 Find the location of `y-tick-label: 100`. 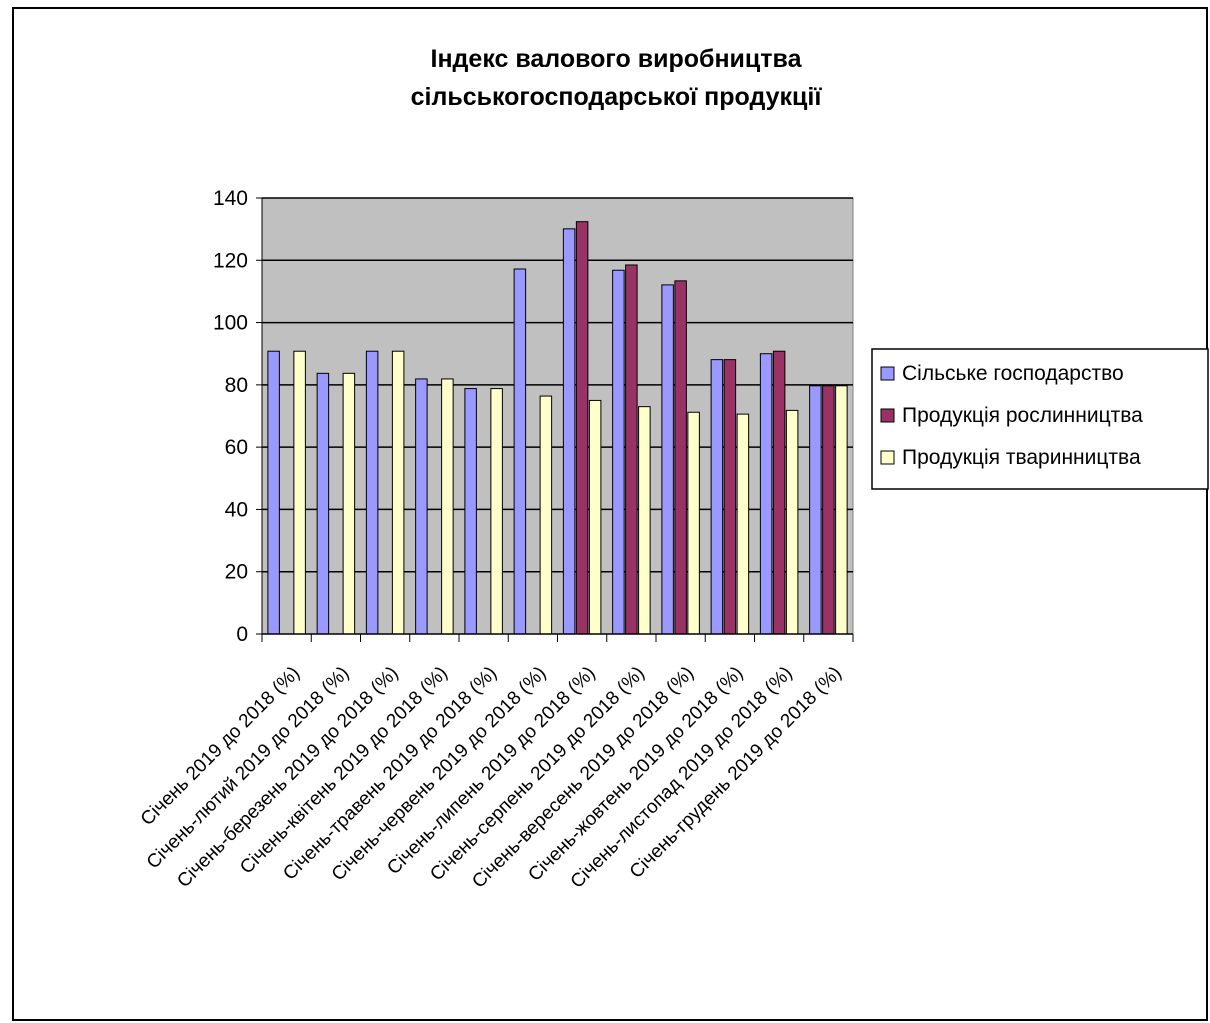

y-tick-label: 100 is located at coordinates (230, 323).